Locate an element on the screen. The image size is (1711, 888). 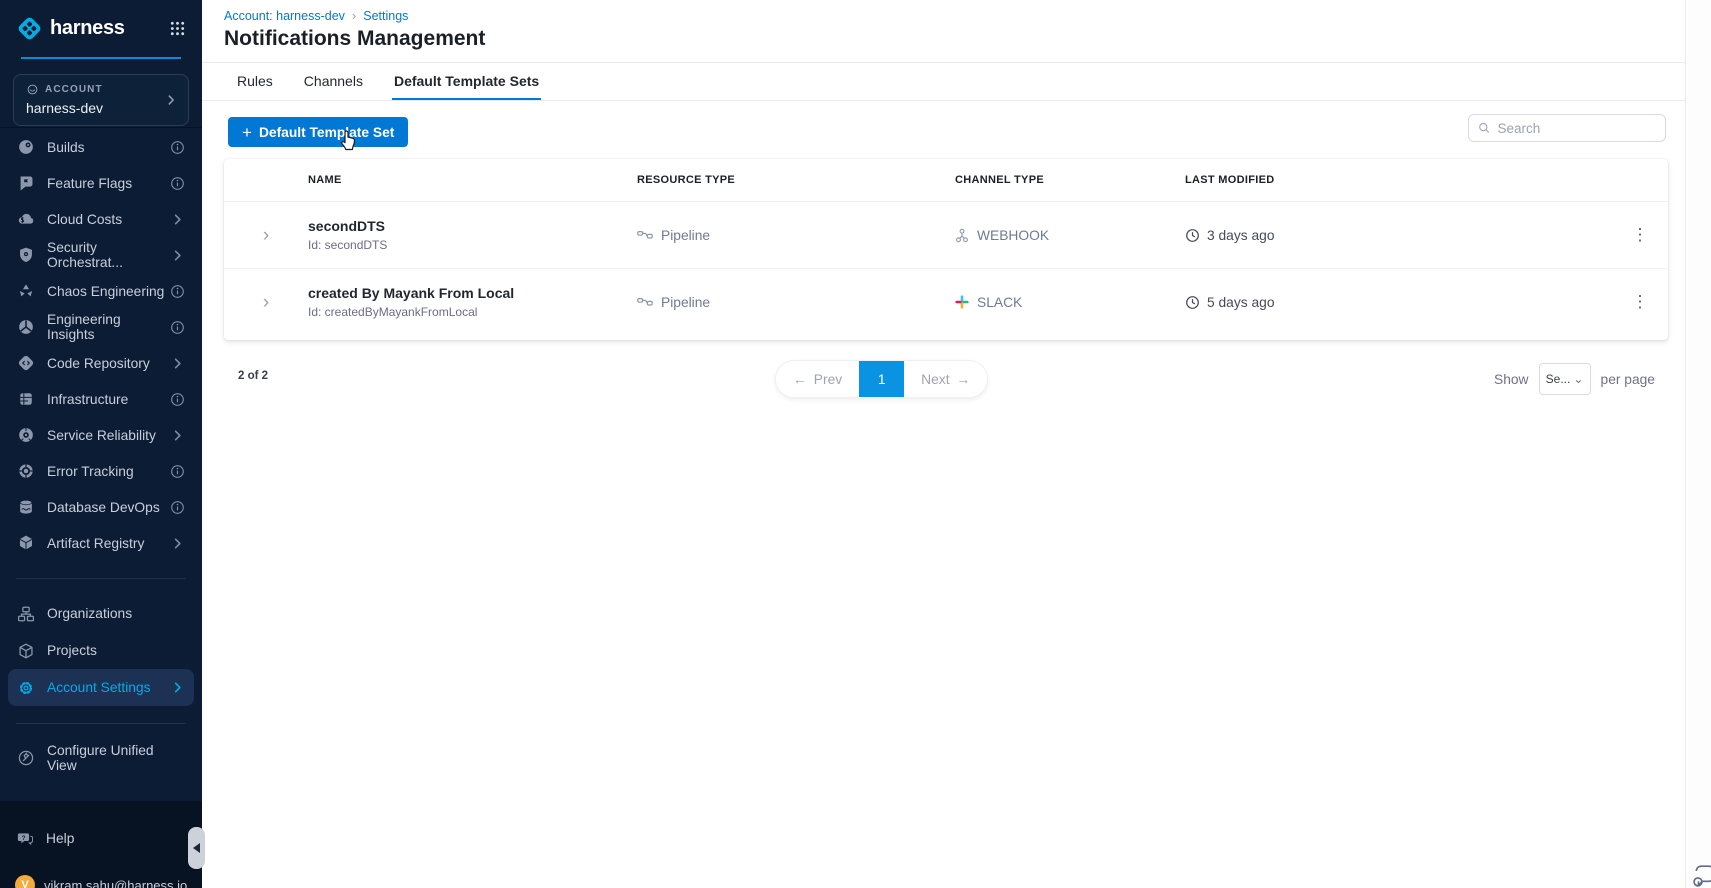
sidebar-item-projects: Projects is located at coordinates (101, 650).